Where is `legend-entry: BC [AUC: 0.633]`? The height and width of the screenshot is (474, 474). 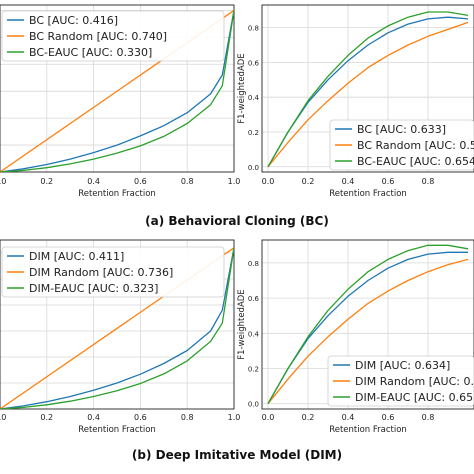
legend-entry: BC [AUC: 0.633] is located at coordinates (401, 129).